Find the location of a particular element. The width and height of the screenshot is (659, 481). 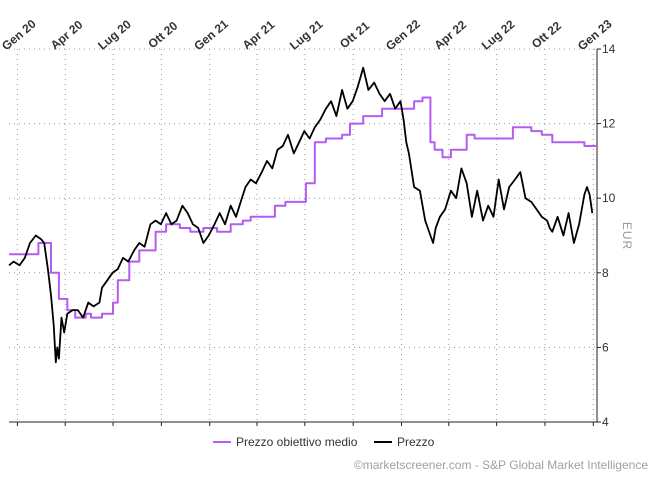

x-tick-label: Ott 20 is located at coordinates (162, 34).